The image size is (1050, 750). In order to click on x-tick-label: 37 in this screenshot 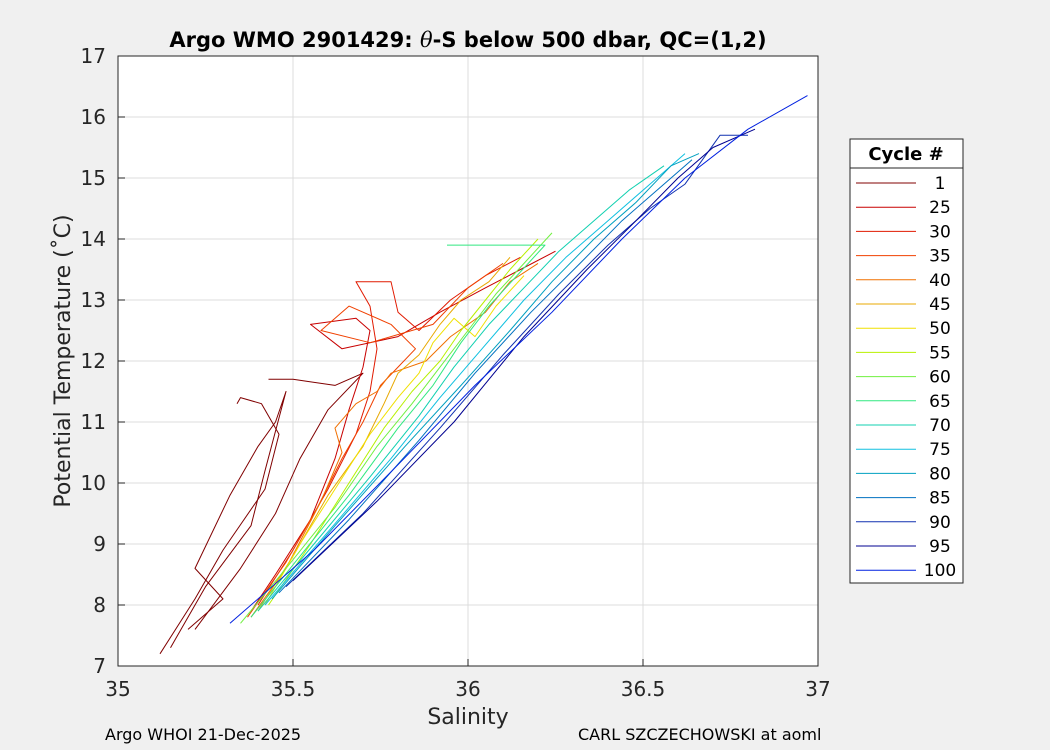, I will do `click(817, 689)`.